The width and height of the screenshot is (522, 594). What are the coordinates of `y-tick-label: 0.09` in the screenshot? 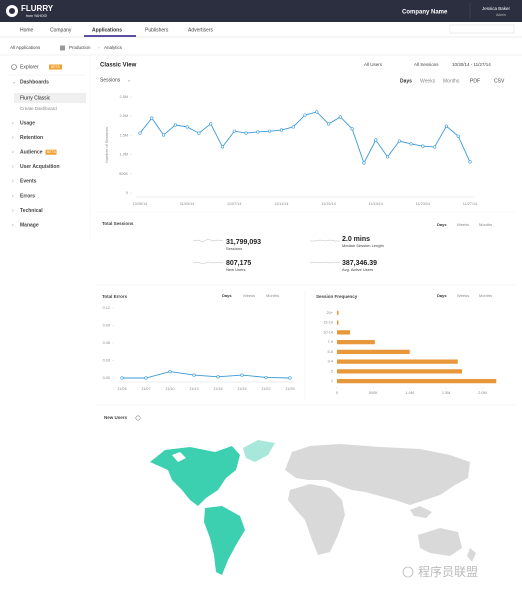 It's located at (106, 326).